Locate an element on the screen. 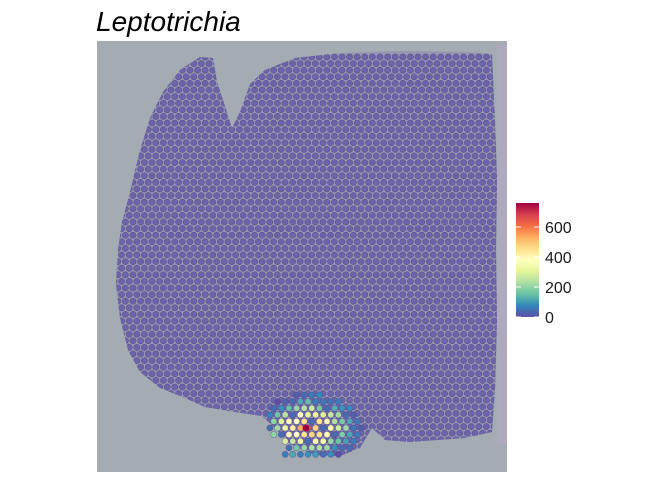 This screenshot has height=480, width=672. peak-spot is located at coordinates (306, 428).